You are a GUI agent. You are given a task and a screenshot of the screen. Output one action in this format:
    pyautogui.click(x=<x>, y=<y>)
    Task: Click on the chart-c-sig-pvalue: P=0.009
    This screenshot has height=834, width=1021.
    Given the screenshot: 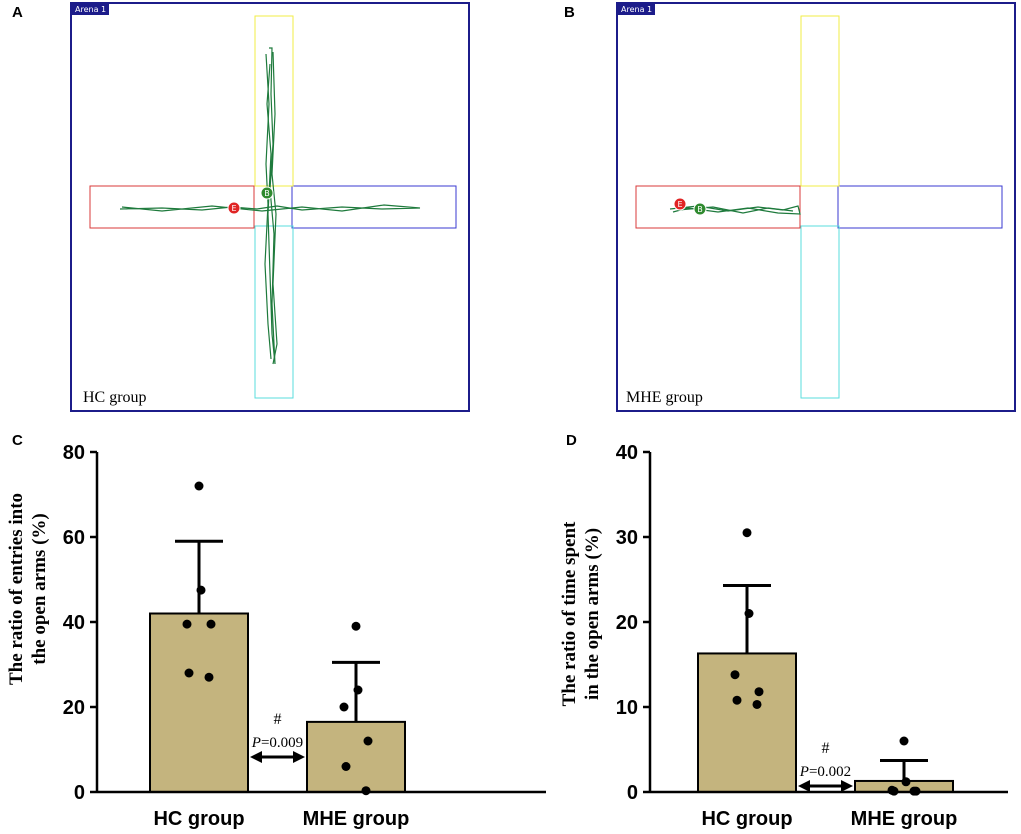 What is the action you would take?
    pyautogui.click(x=277, y=743)
    